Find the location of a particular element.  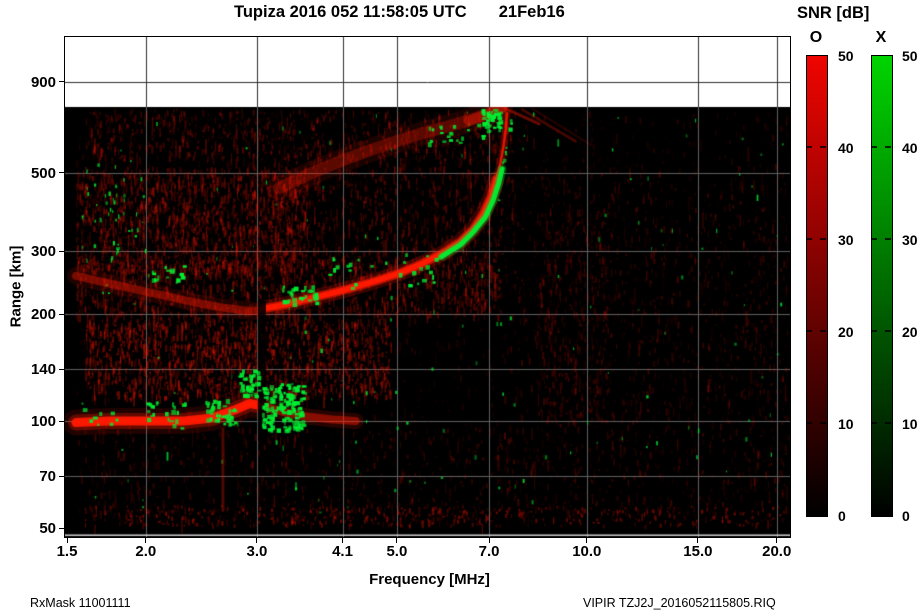

o-colorbar-tick-label: 0 is located at coordinates (842, 516).